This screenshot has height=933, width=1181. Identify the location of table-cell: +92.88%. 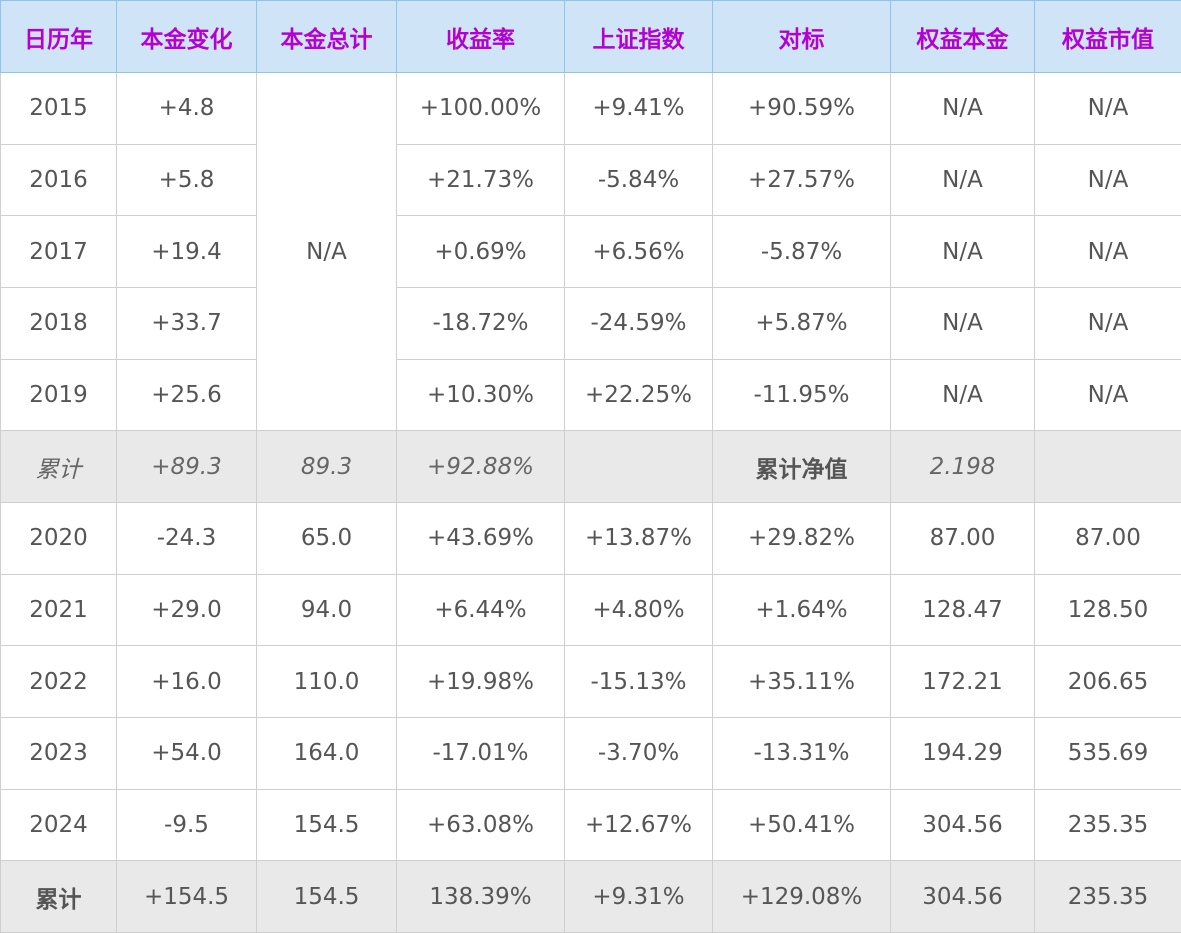
(480, 466).